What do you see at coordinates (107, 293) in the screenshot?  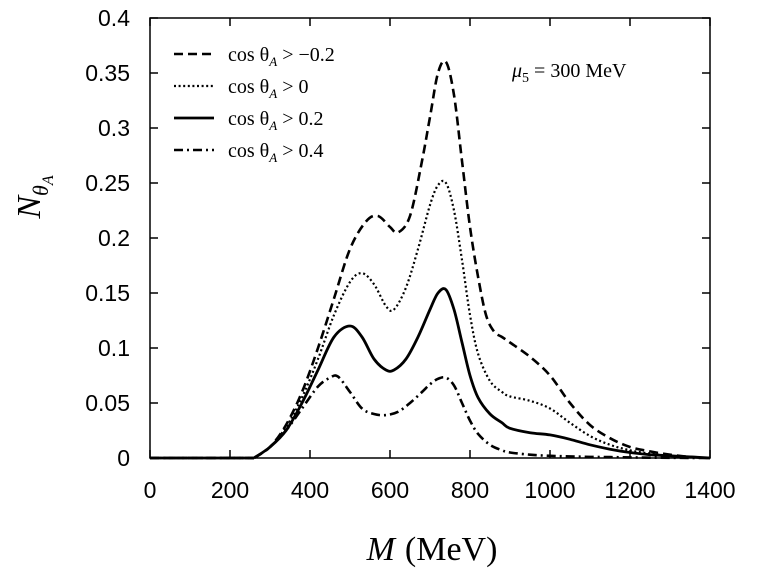 I see `y-tick-label: 0.15` at bounding box center [107, 293].